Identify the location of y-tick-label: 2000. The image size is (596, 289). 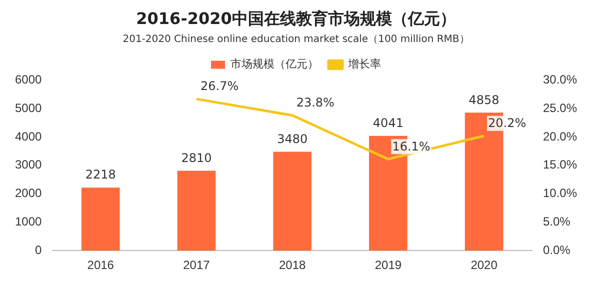
(28, 193).